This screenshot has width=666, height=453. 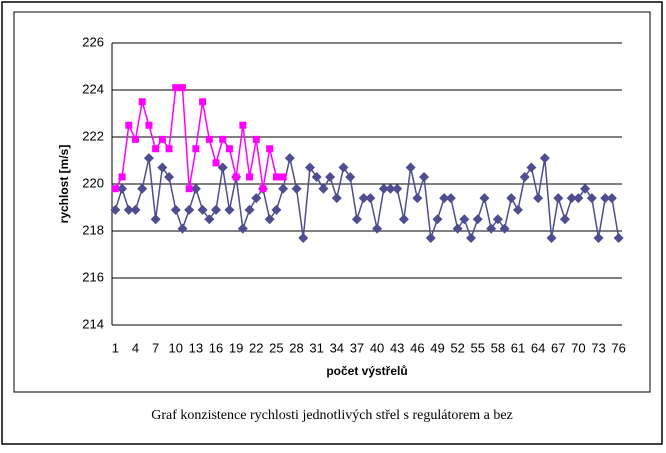 I want to click on x-tick-label: 10, so click(x=176, y=347).